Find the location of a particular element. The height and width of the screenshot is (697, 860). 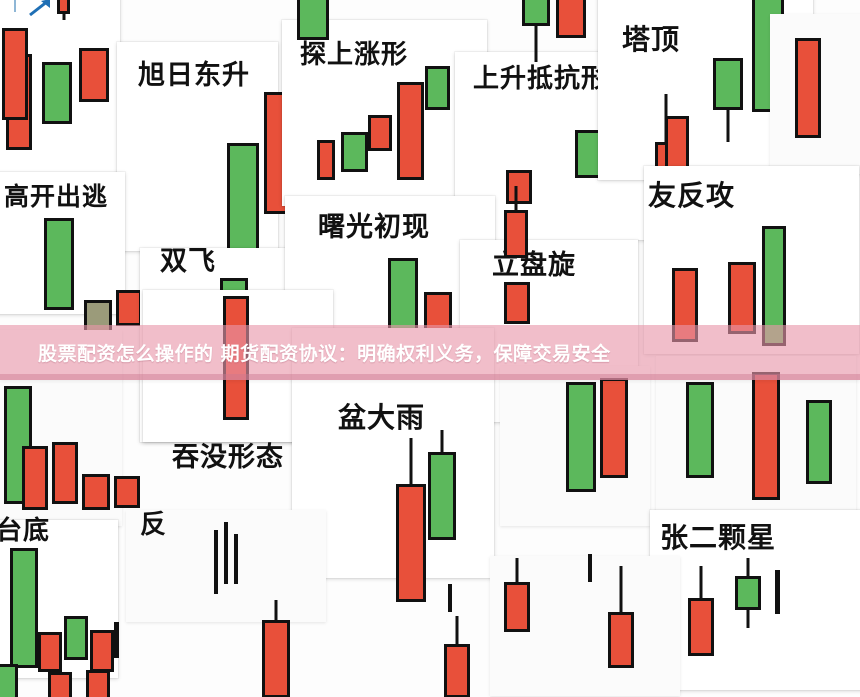

pattern-card-qingpen-title: 盆大雨 is located at coordinates (382, 417).